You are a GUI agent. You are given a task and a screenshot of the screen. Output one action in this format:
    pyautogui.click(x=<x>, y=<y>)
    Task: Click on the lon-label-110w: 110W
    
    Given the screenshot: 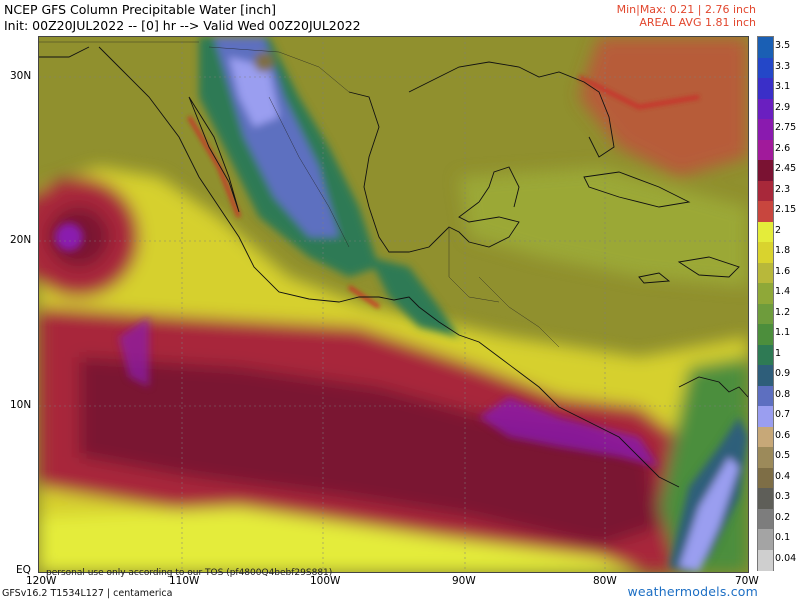 What is the action you would take?
    pyautogui.click(x=184, y=581)
    